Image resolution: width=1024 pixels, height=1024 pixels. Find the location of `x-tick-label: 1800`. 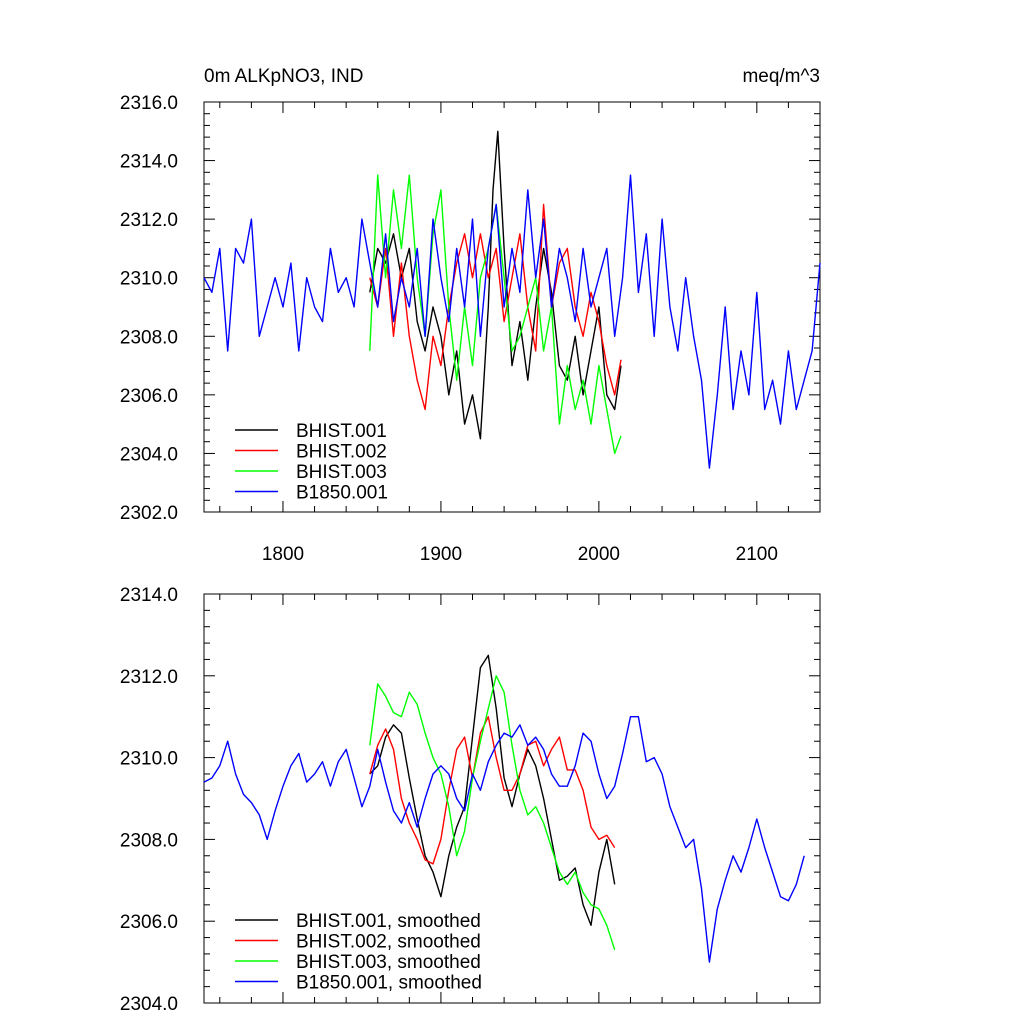

x-tick-label: 1800 is located at coordinates (283, 554).